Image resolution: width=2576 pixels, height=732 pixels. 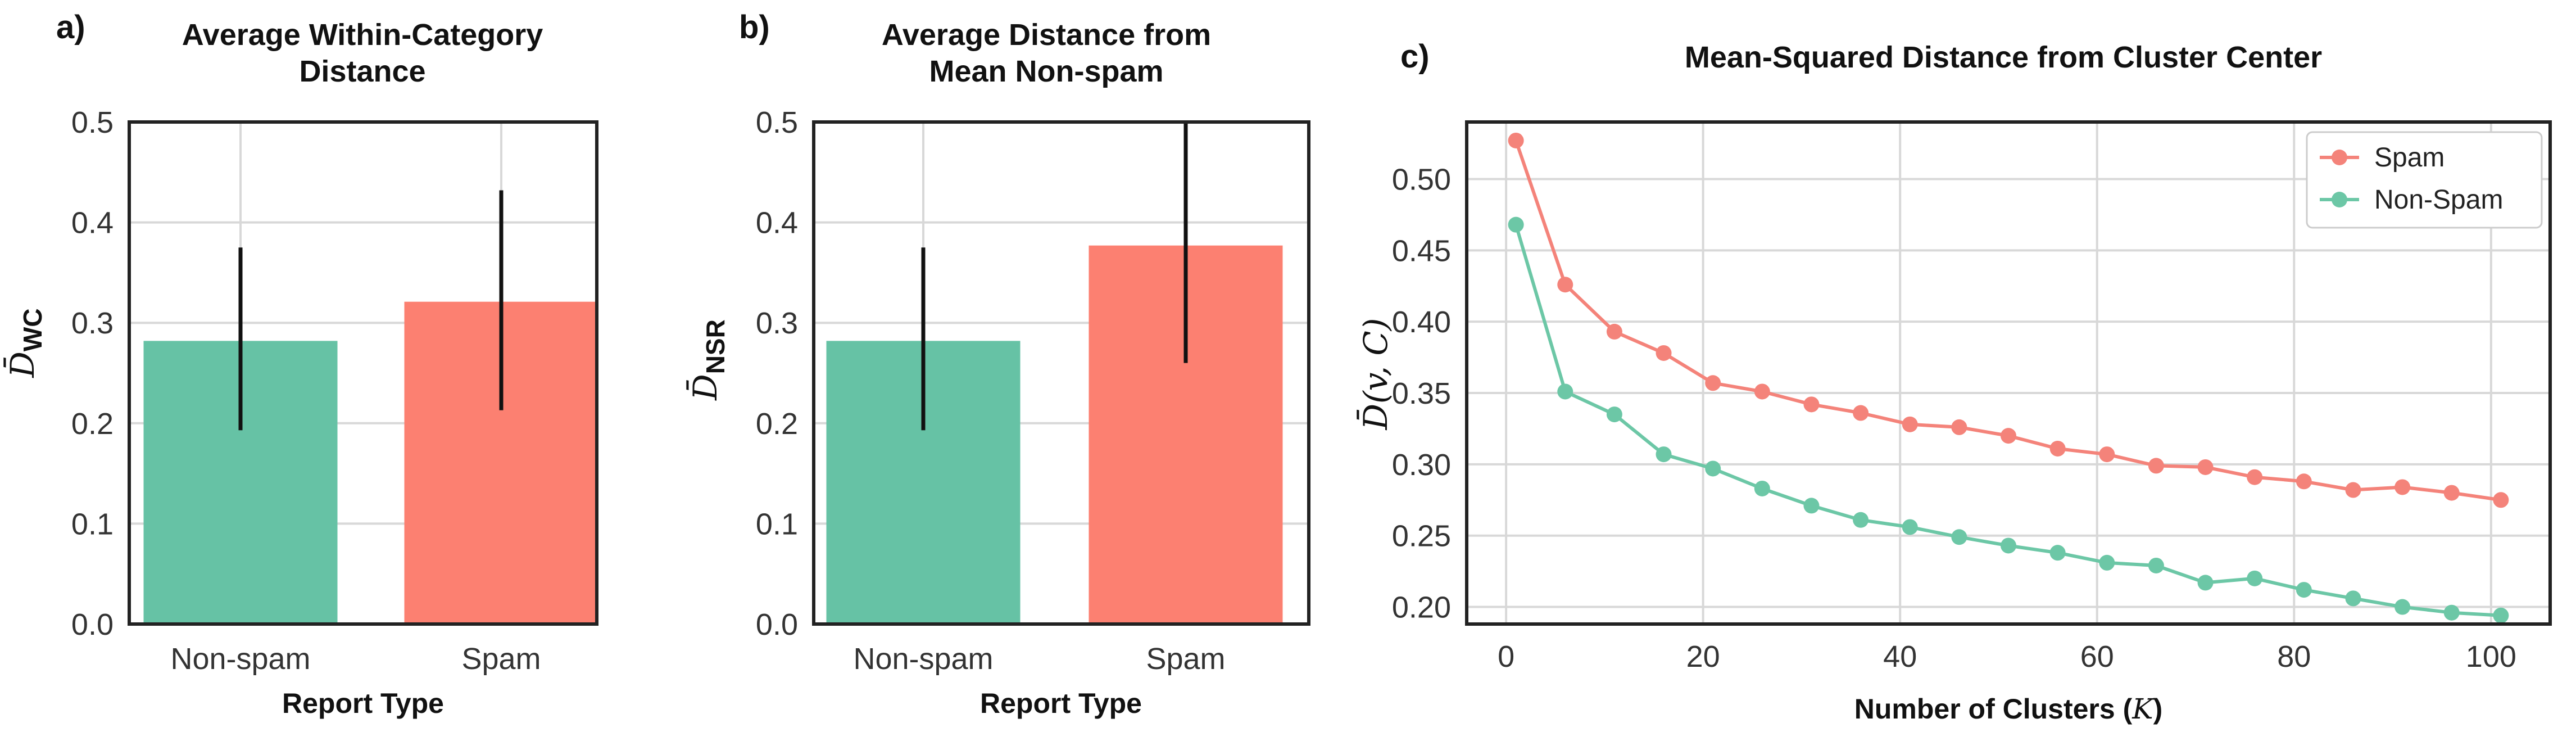 I want to click on panel-c-y-ticks: 0.20 0.25 0.30 0.35 0.40 0.45 0.50, so click(x=1421, y=393).